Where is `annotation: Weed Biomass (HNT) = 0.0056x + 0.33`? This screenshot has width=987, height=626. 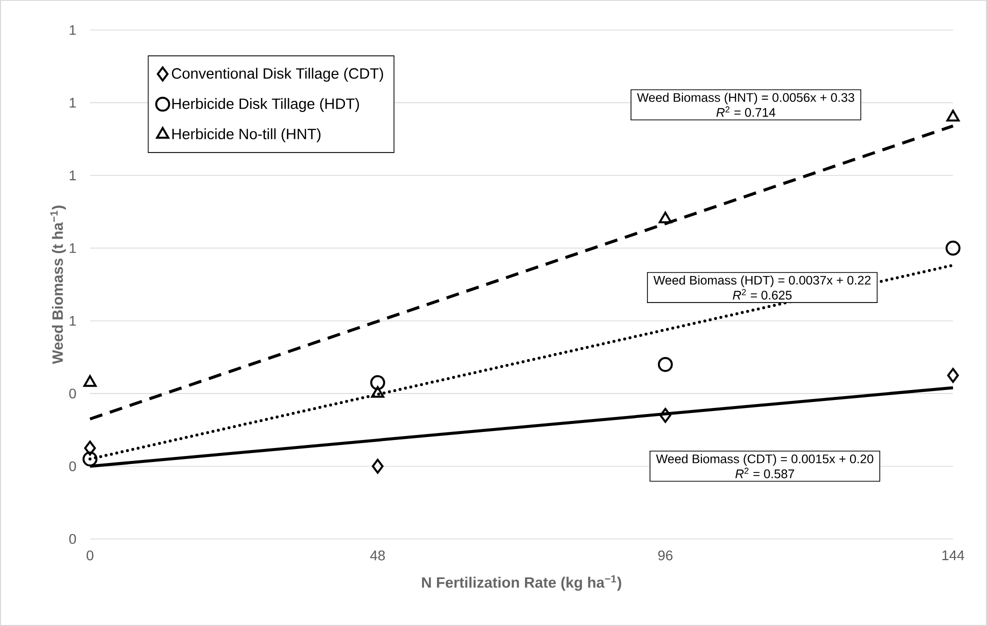
annotation: Weed Biomass (HNT) = 0.0056x + 0.33 is located at coordinates (745, 98).